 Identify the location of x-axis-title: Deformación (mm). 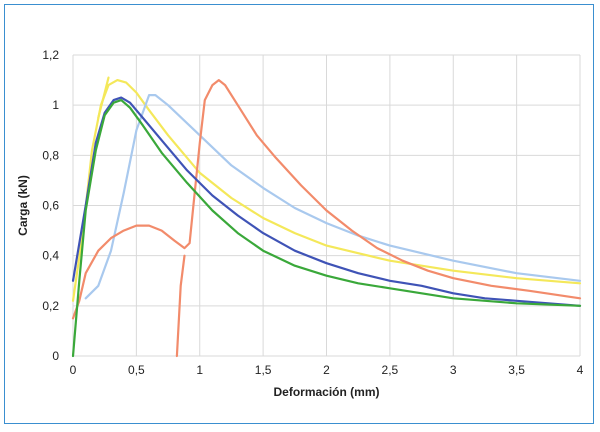
(326, 392).